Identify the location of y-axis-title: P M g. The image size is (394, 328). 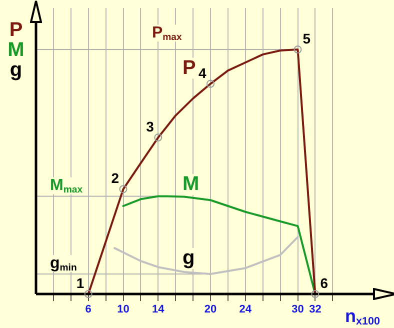
(16, 50).